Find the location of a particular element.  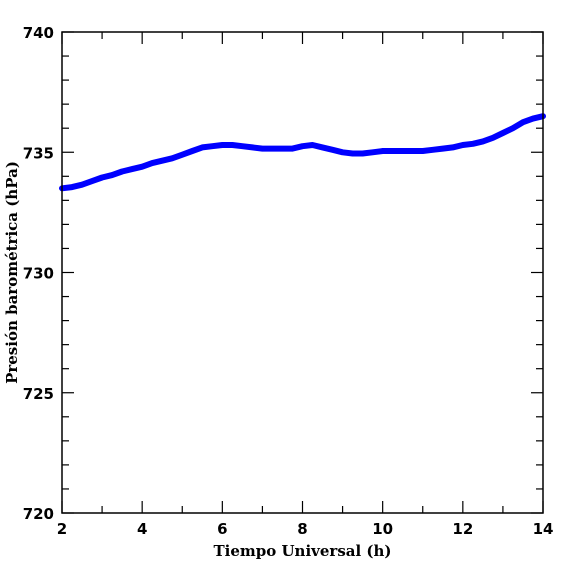

y-tick-label: 730 is located at coordinates (38, 274).